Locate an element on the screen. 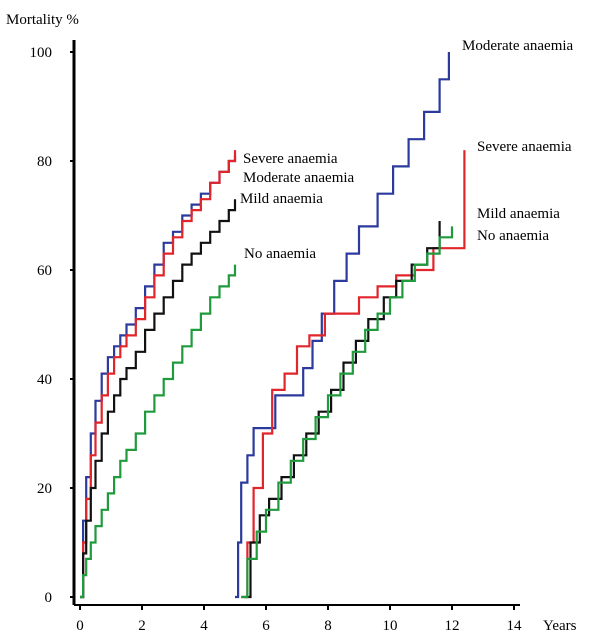 Image resolution: width=600 pixels, height=639 pixels. right-label-moderate: Moderate anaemia is located at coordinates (518, 46).